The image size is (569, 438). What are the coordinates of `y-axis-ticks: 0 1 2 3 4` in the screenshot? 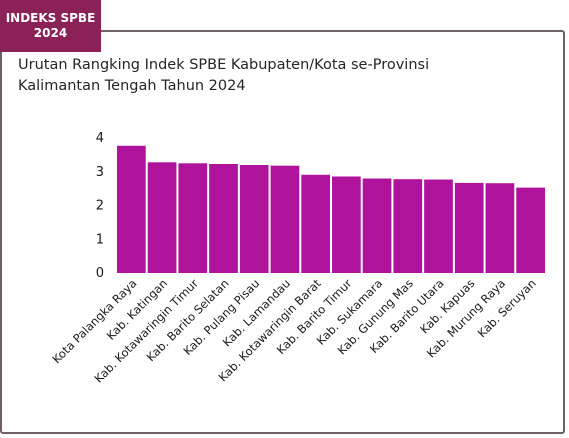 It's located at (100, 206).